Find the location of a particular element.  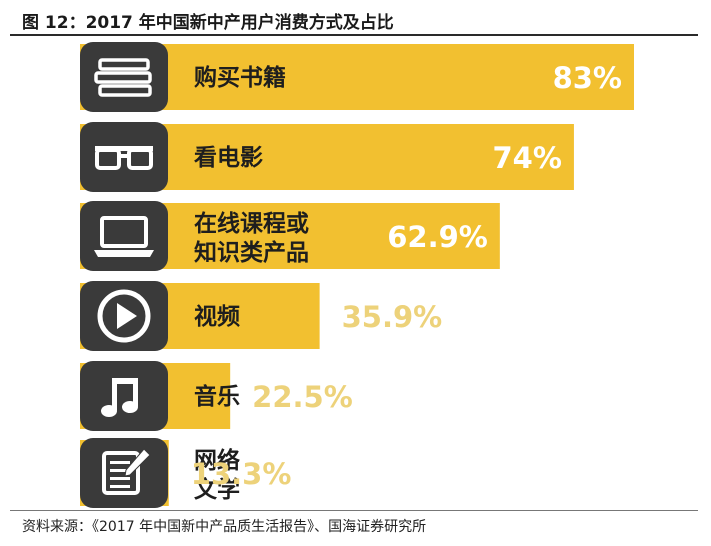

category-label-1: 看电影 is located at coordinates (228, 158).